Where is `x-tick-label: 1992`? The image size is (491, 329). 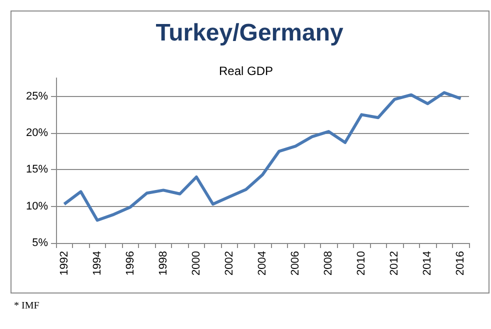
x-tick-label: 1992 is located at coordinates (64, 263).